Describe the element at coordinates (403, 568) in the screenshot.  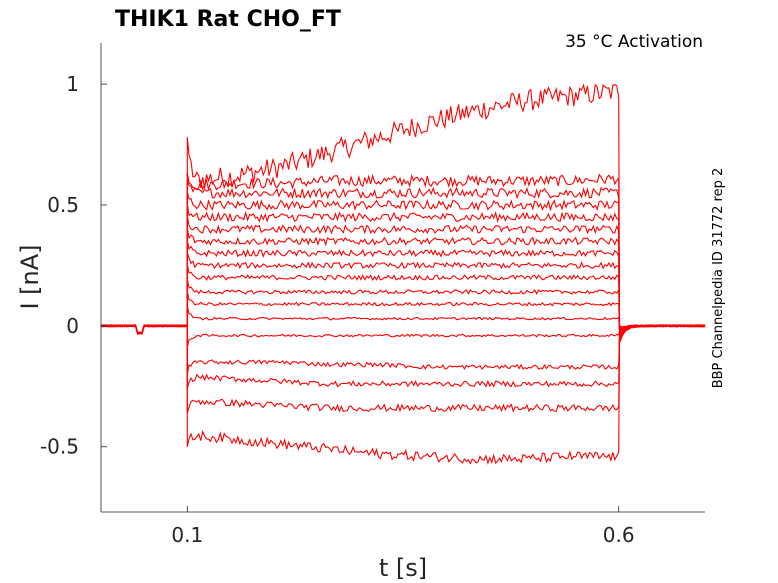
I see `x-axis-label: t [s]` at that location.